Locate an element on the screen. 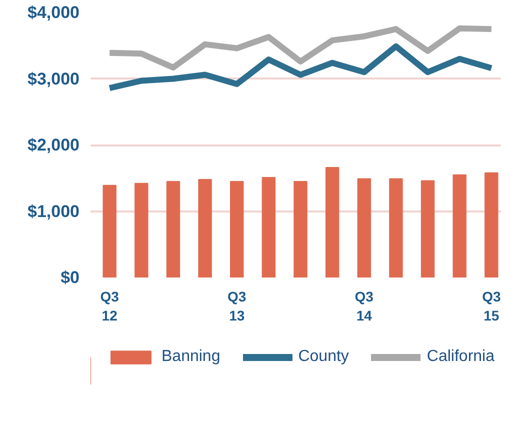 This screenshot has height=427, width=526. legend-label: Banning is located at coordinates (190, 357).